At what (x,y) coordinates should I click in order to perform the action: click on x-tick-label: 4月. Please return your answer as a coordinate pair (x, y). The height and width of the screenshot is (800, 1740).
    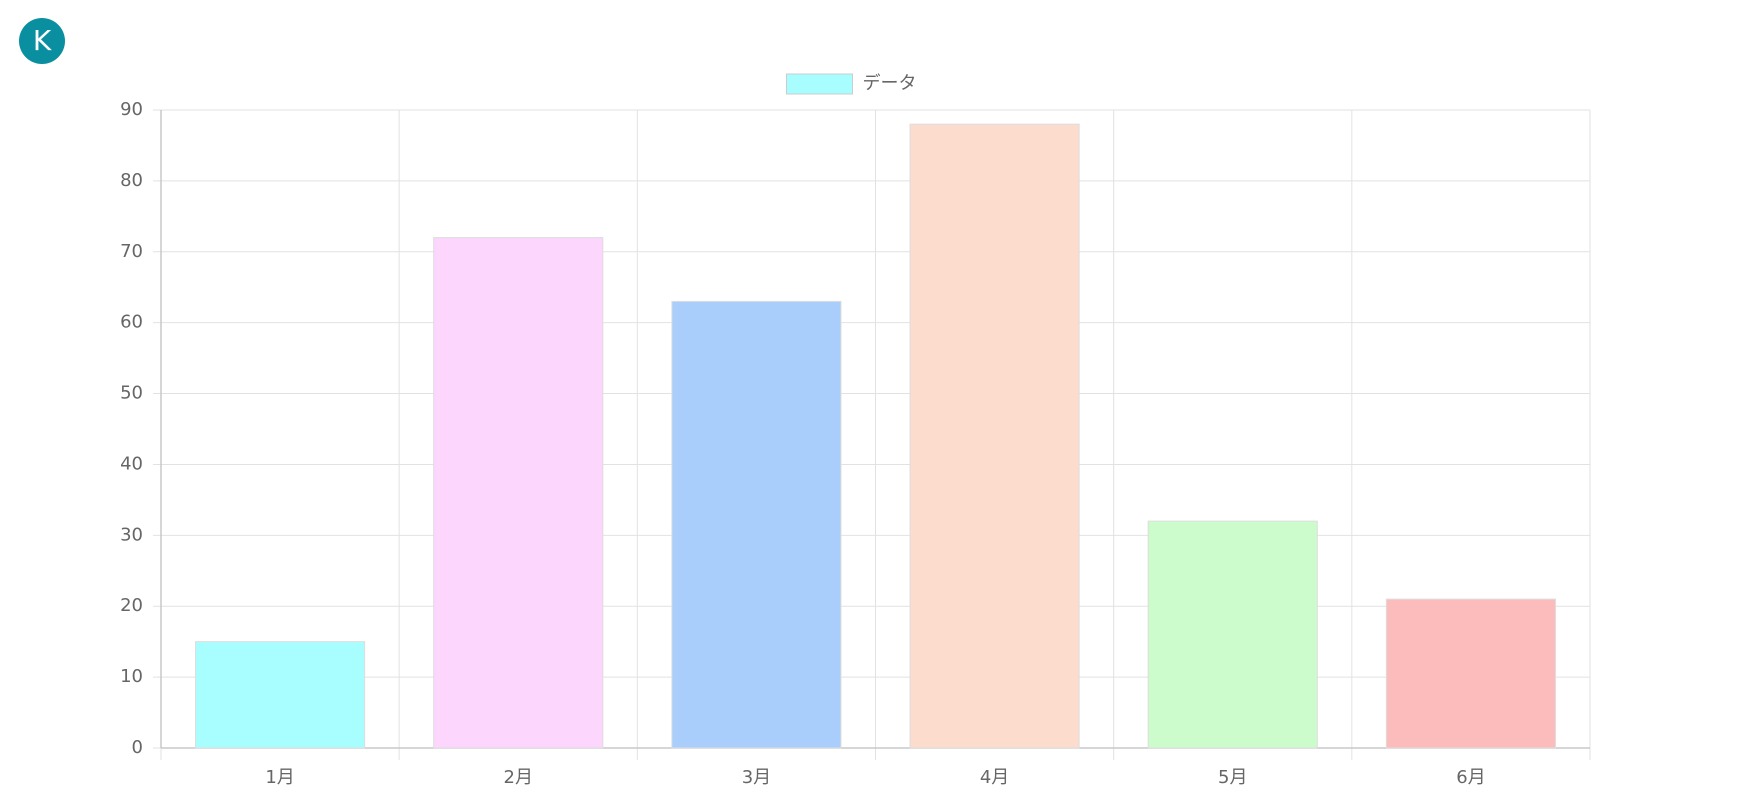
    Looking at the image, I should click on (994, 777).